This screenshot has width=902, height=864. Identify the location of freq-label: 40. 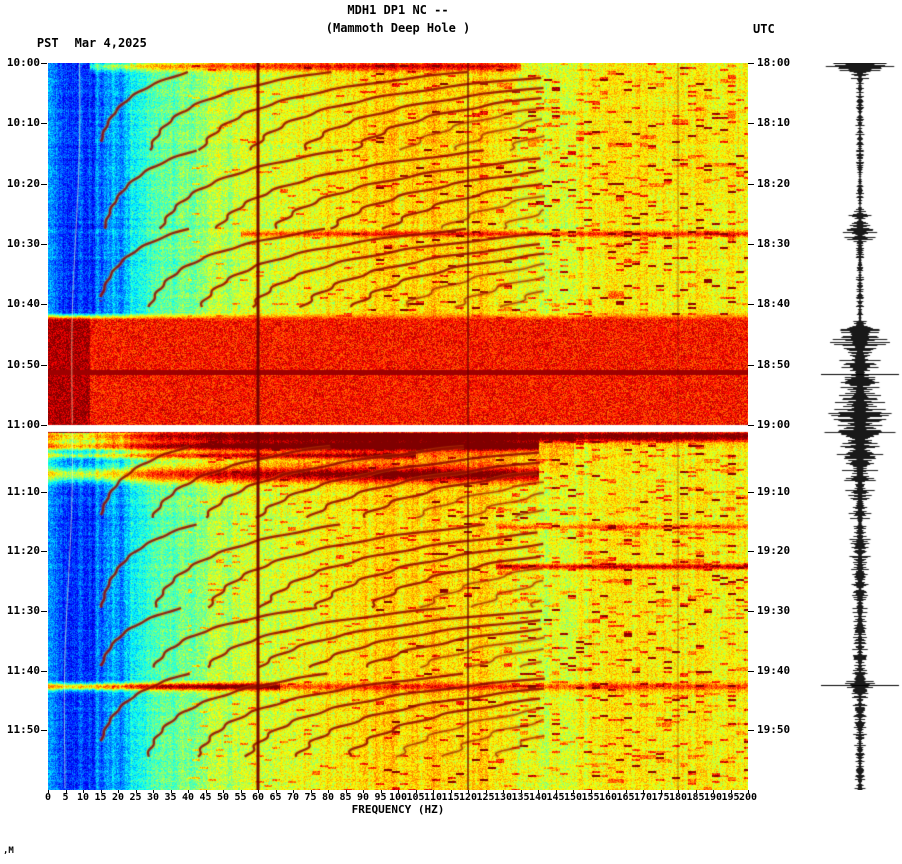
(188, 797).